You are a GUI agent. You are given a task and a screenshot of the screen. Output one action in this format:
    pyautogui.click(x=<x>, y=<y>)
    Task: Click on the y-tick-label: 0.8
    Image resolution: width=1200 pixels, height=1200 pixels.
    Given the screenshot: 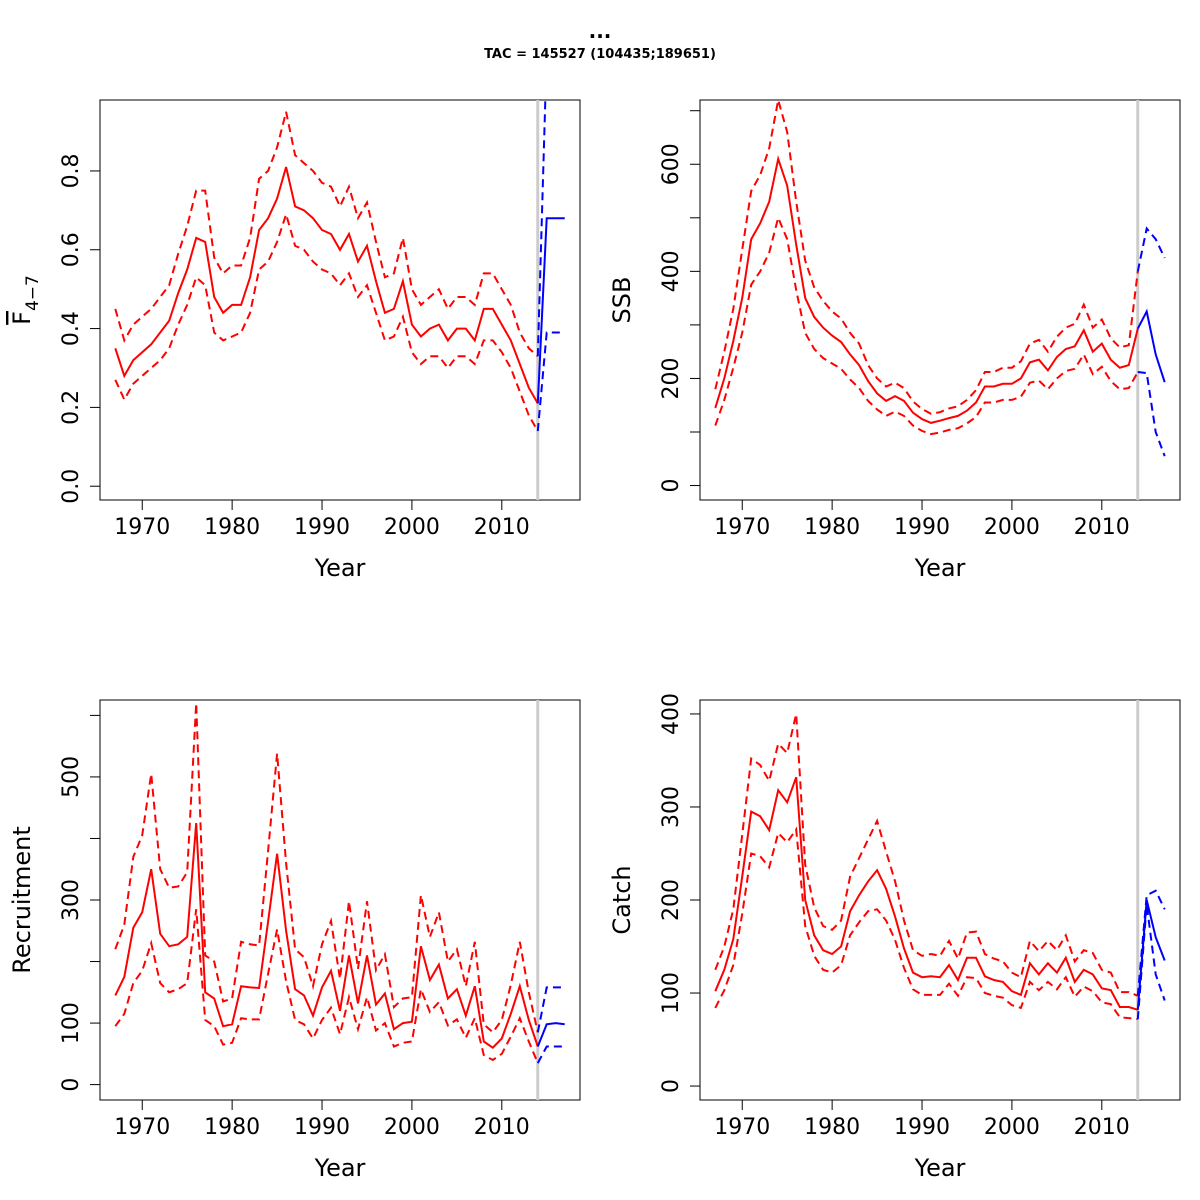 What is the action you would take?
    pyautogui.click(x=71, y=170)
    